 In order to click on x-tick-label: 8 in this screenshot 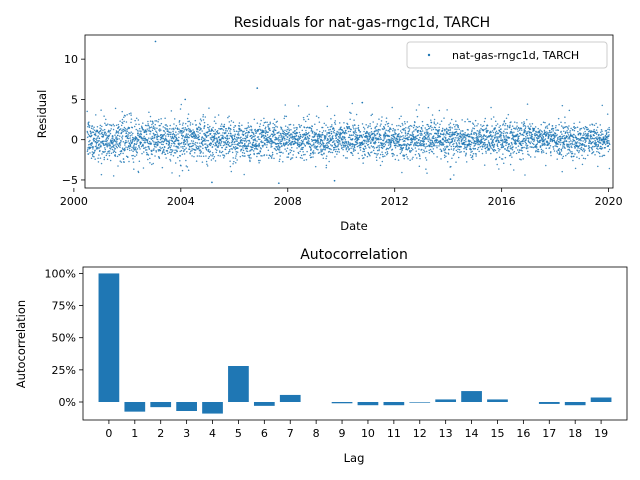, I will do `click(316, 433)`.